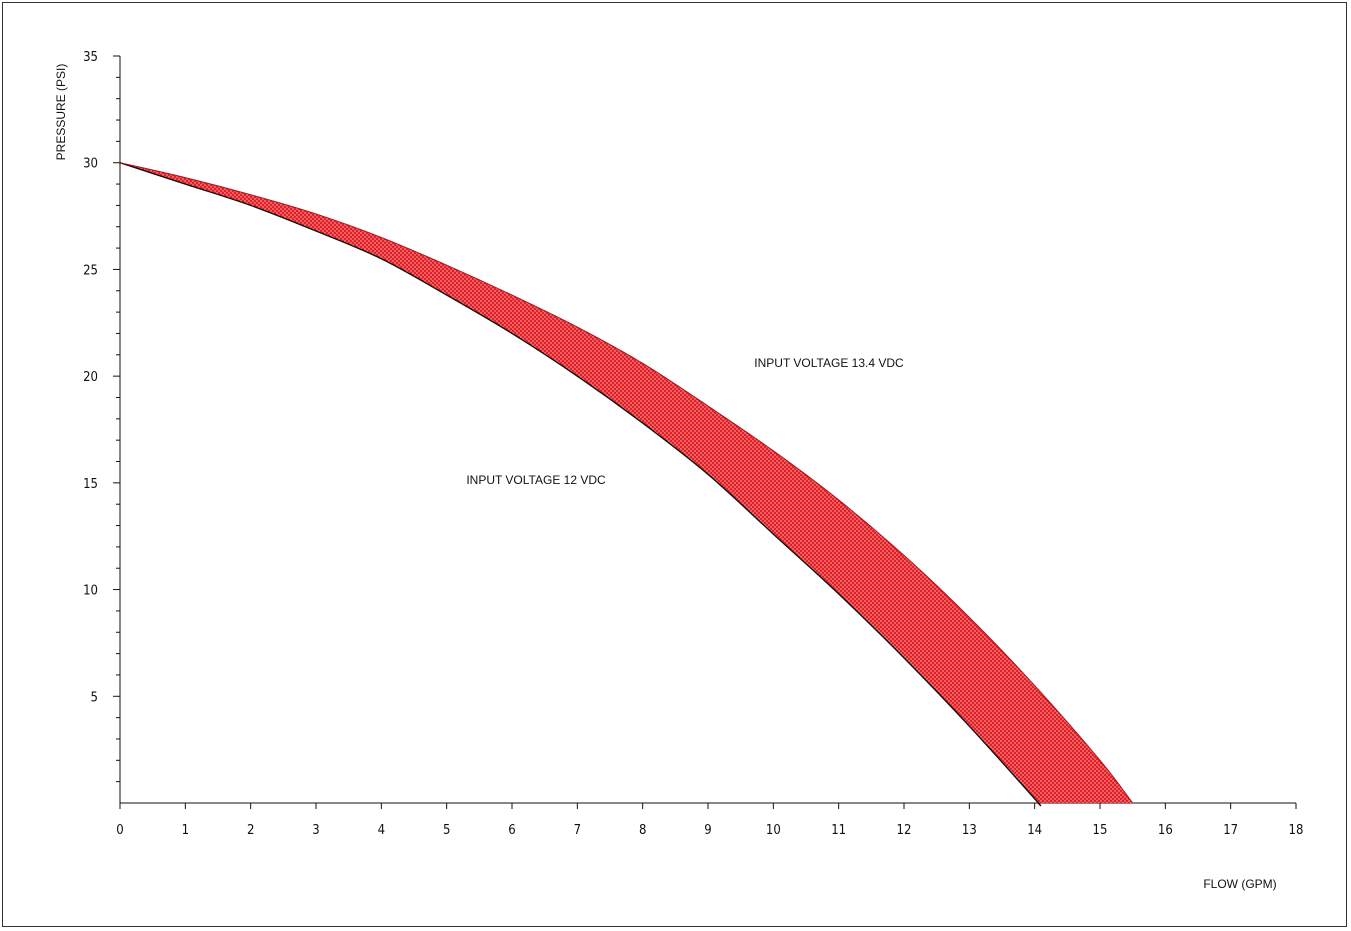  I want to click on y-tick-label: 5, so click(94, 697).